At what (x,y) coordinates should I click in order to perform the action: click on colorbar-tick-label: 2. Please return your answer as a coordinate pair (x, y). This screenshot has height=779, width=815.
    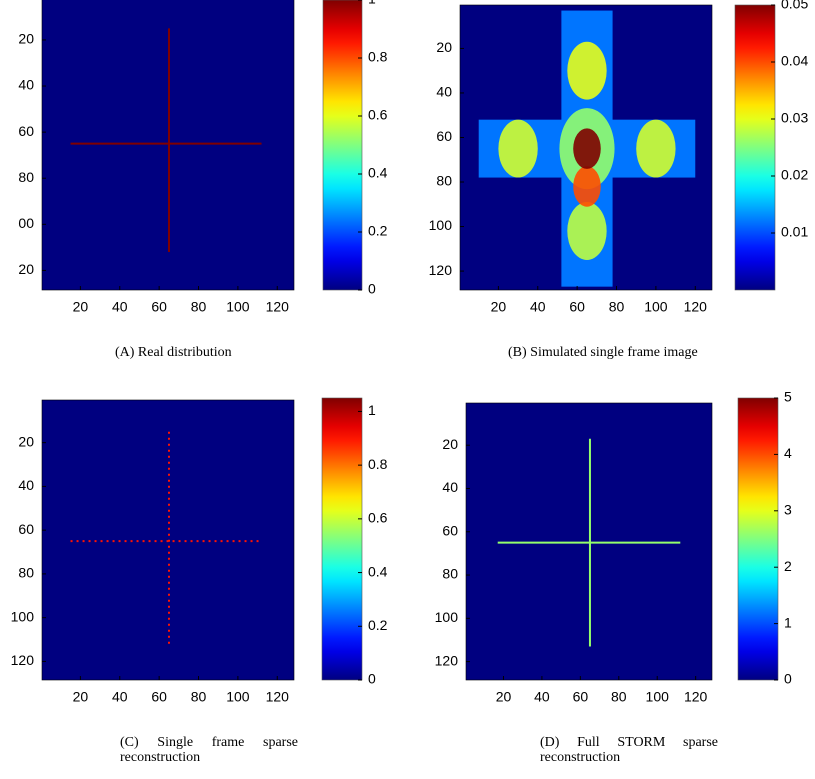
    Looking at the image, I should click on (788, 566).